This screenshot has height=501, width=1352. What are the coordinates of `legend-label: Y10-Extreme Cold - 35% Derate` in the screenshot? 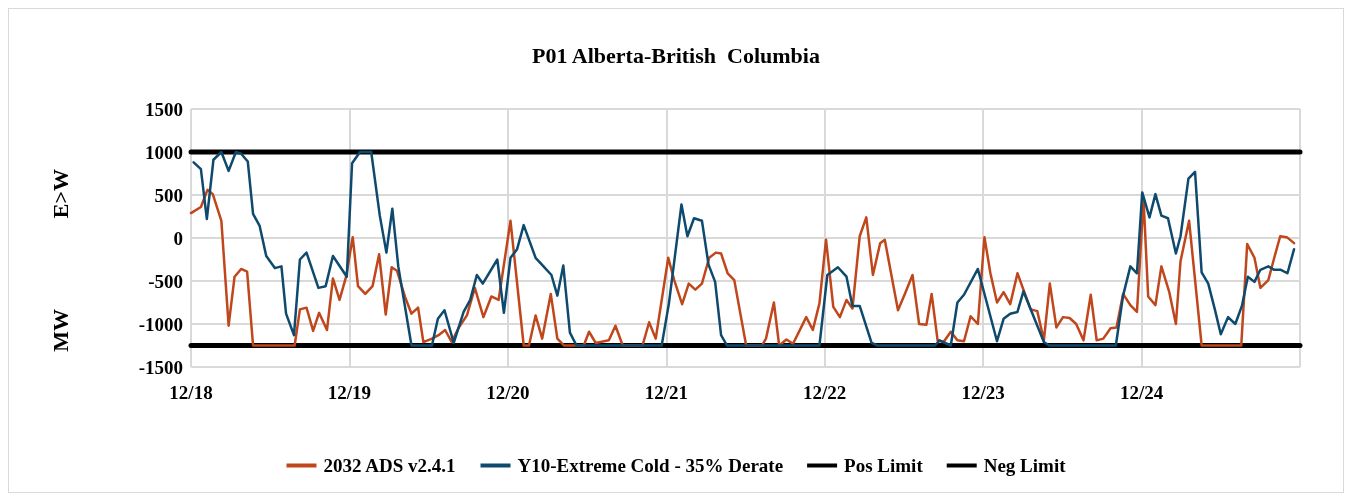 It's located at (650, 465).